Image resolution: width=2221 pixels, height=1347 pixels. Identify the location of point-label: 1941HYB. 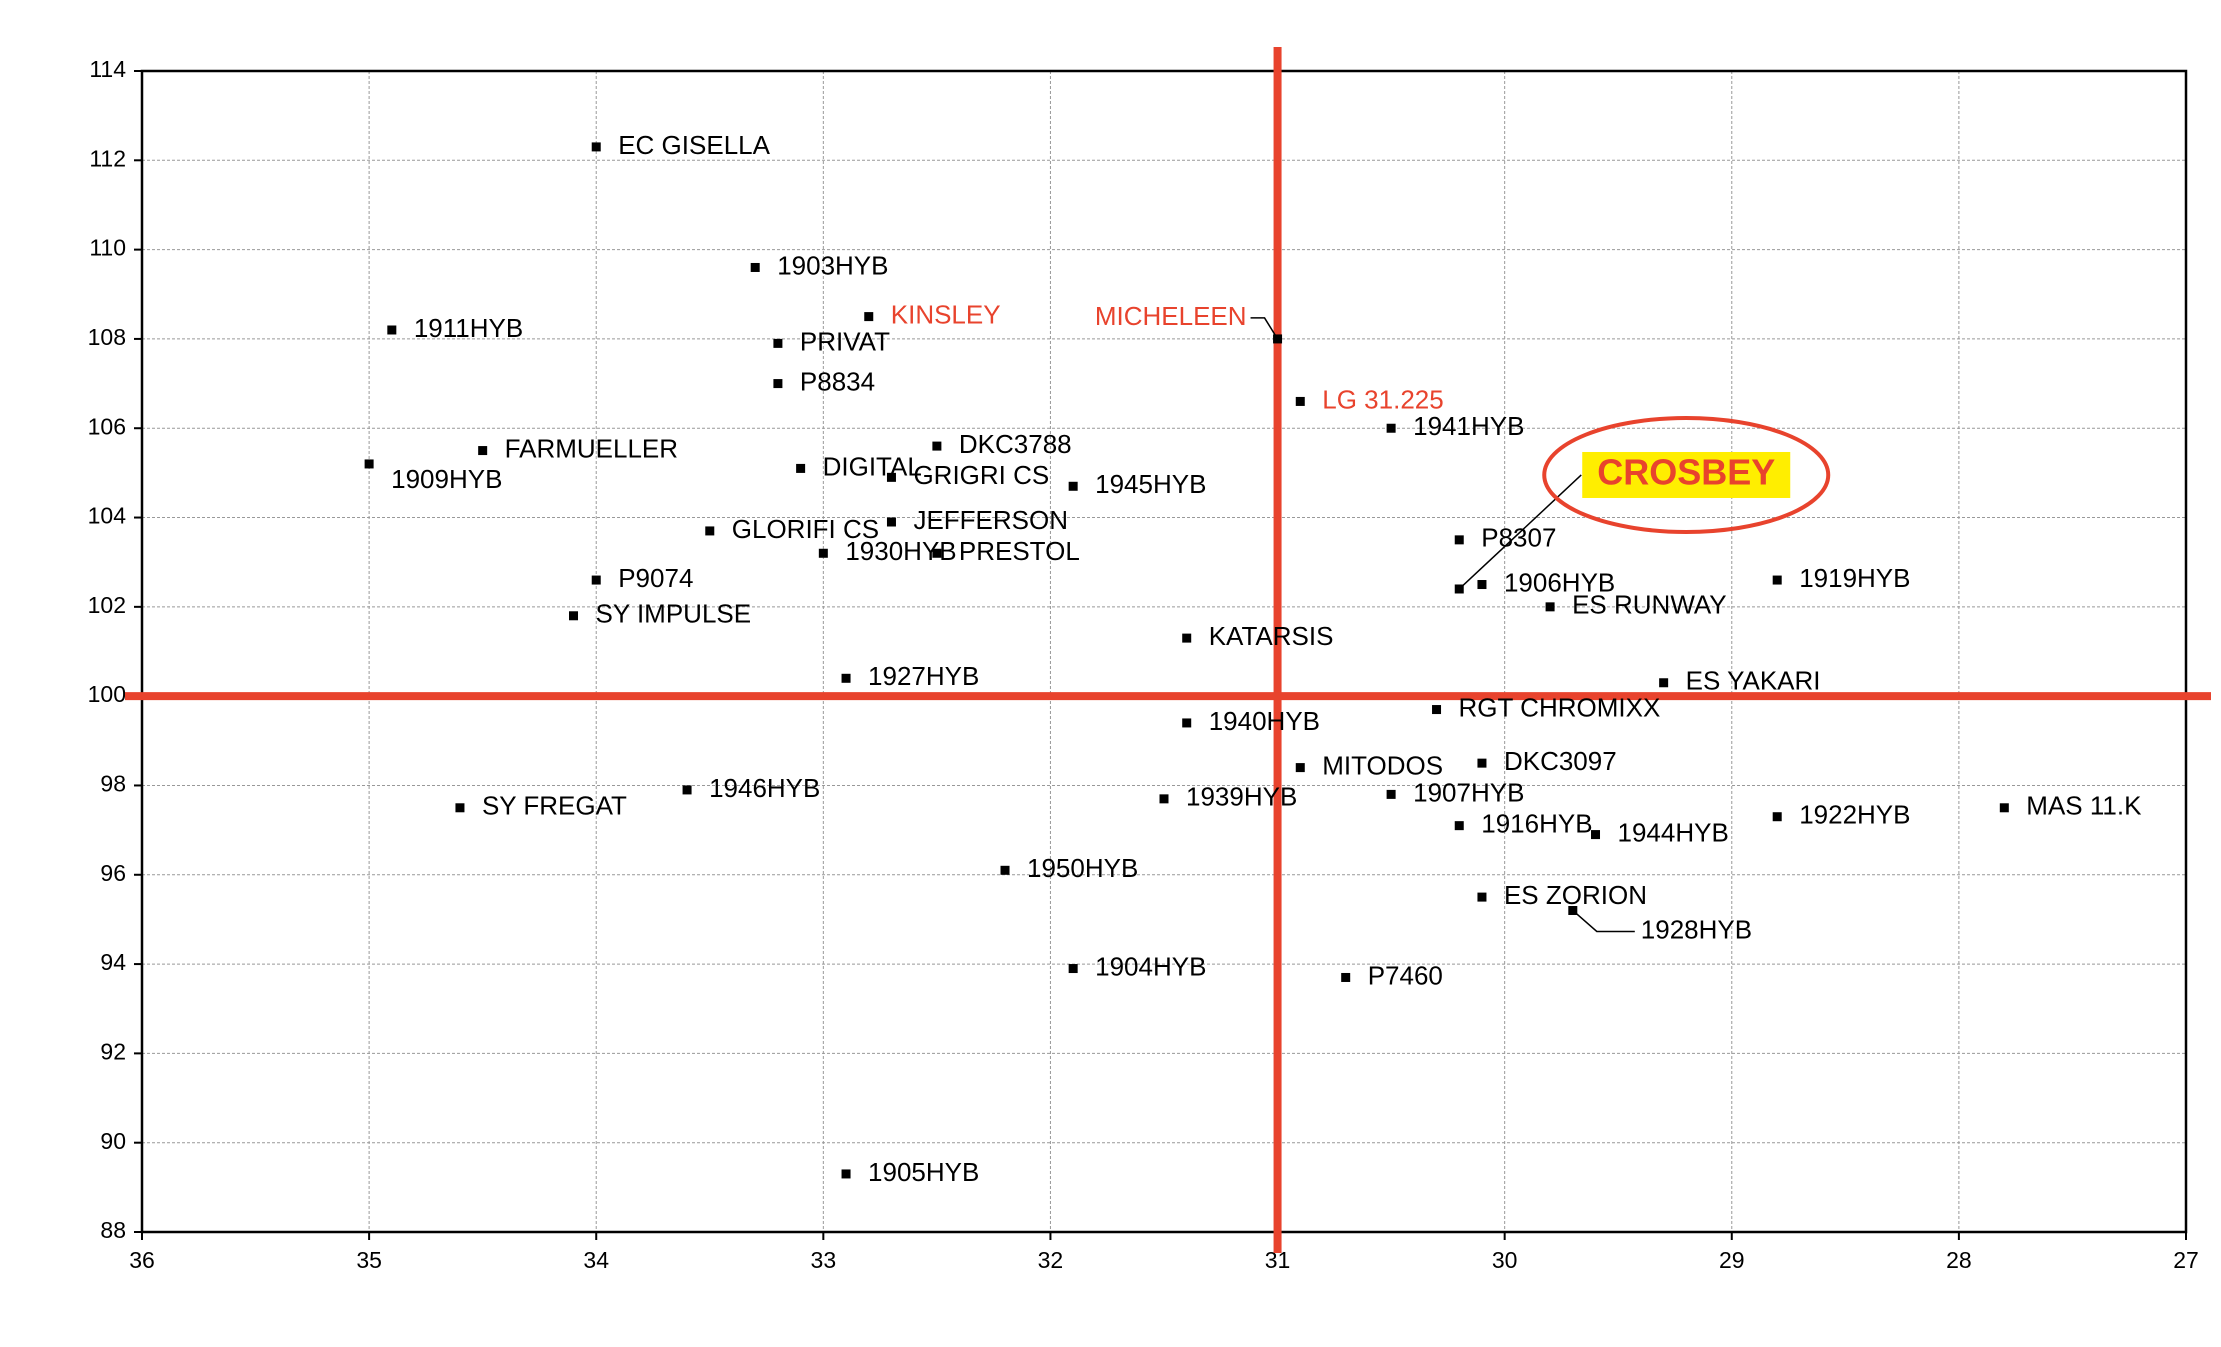
(1468, 426).